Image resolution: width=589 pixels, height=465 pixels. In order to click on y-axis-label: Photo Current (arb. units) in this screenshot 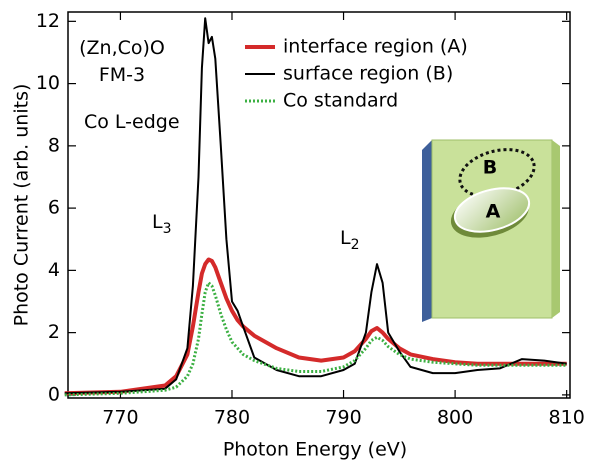, I will do `click(22, 205)`.